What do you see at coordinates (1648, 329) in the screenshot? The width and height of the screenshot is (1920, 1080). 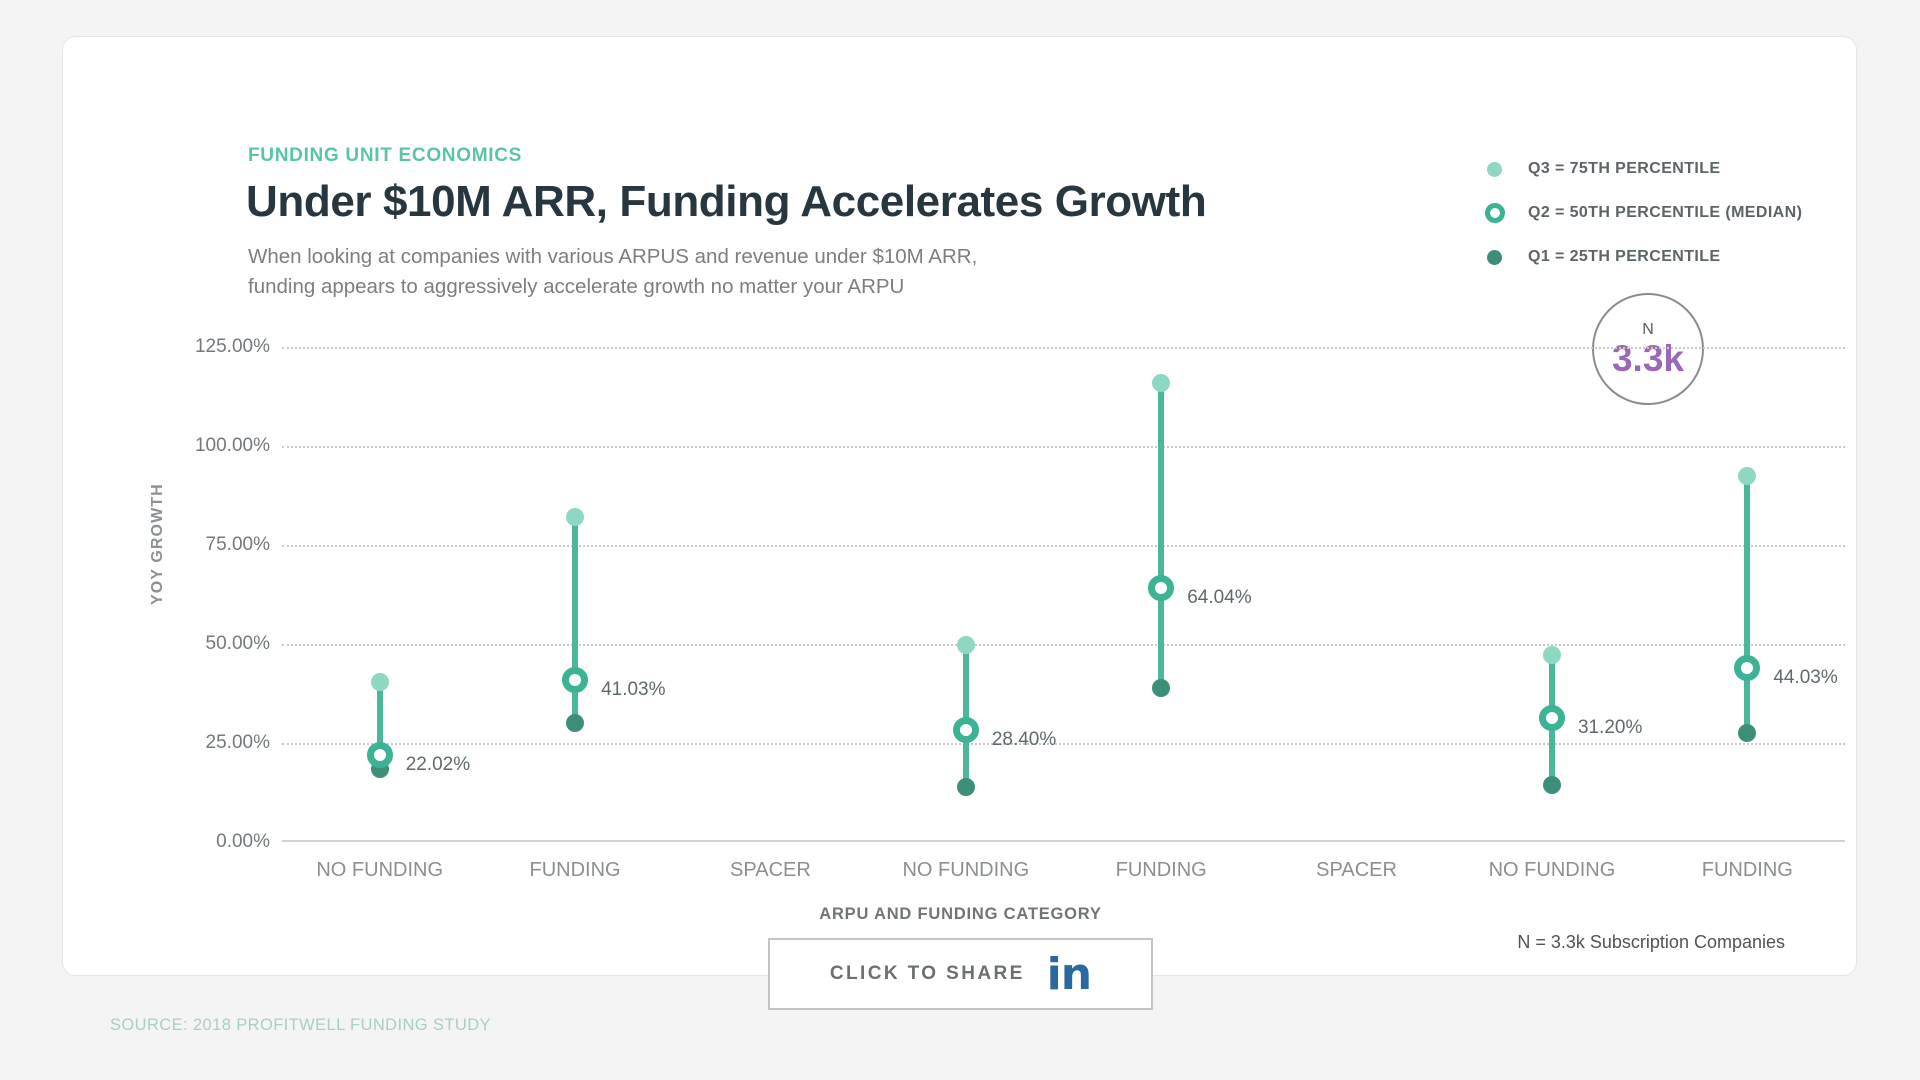 I see `badge-caption: N` at bounding box center [1648, 329].